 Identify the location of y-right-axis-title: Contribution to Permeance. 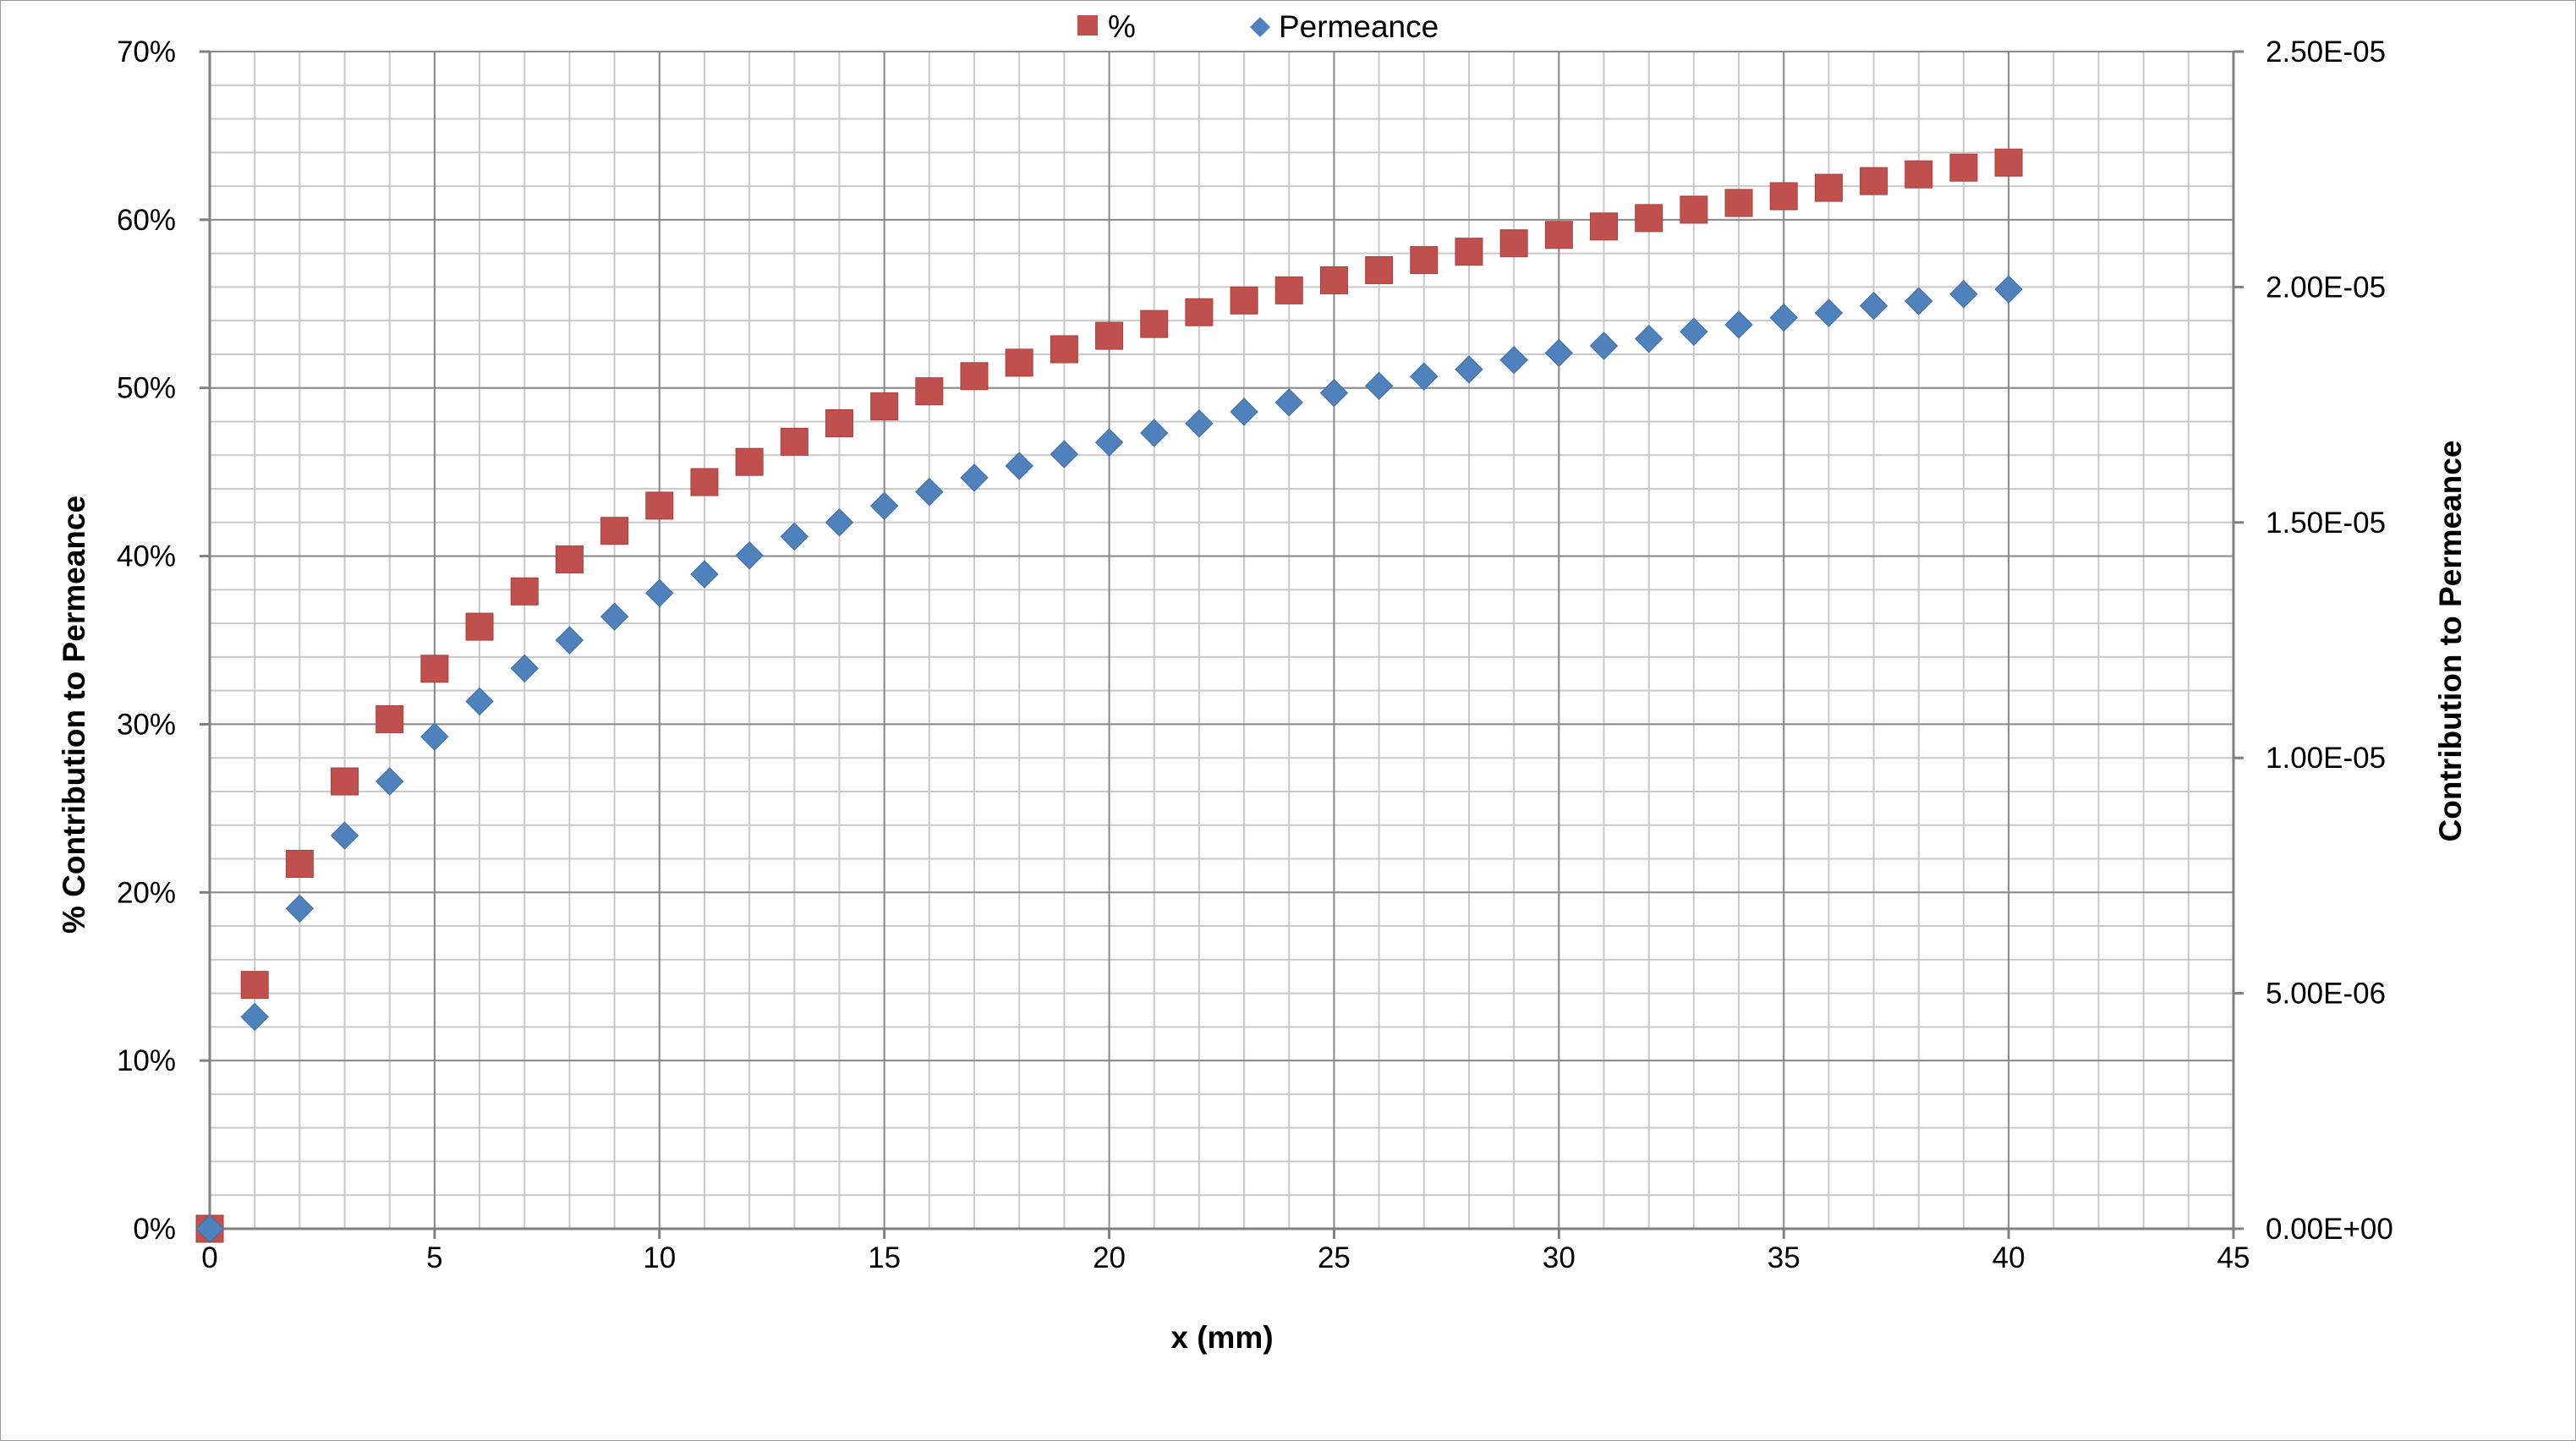
(2450, 641).